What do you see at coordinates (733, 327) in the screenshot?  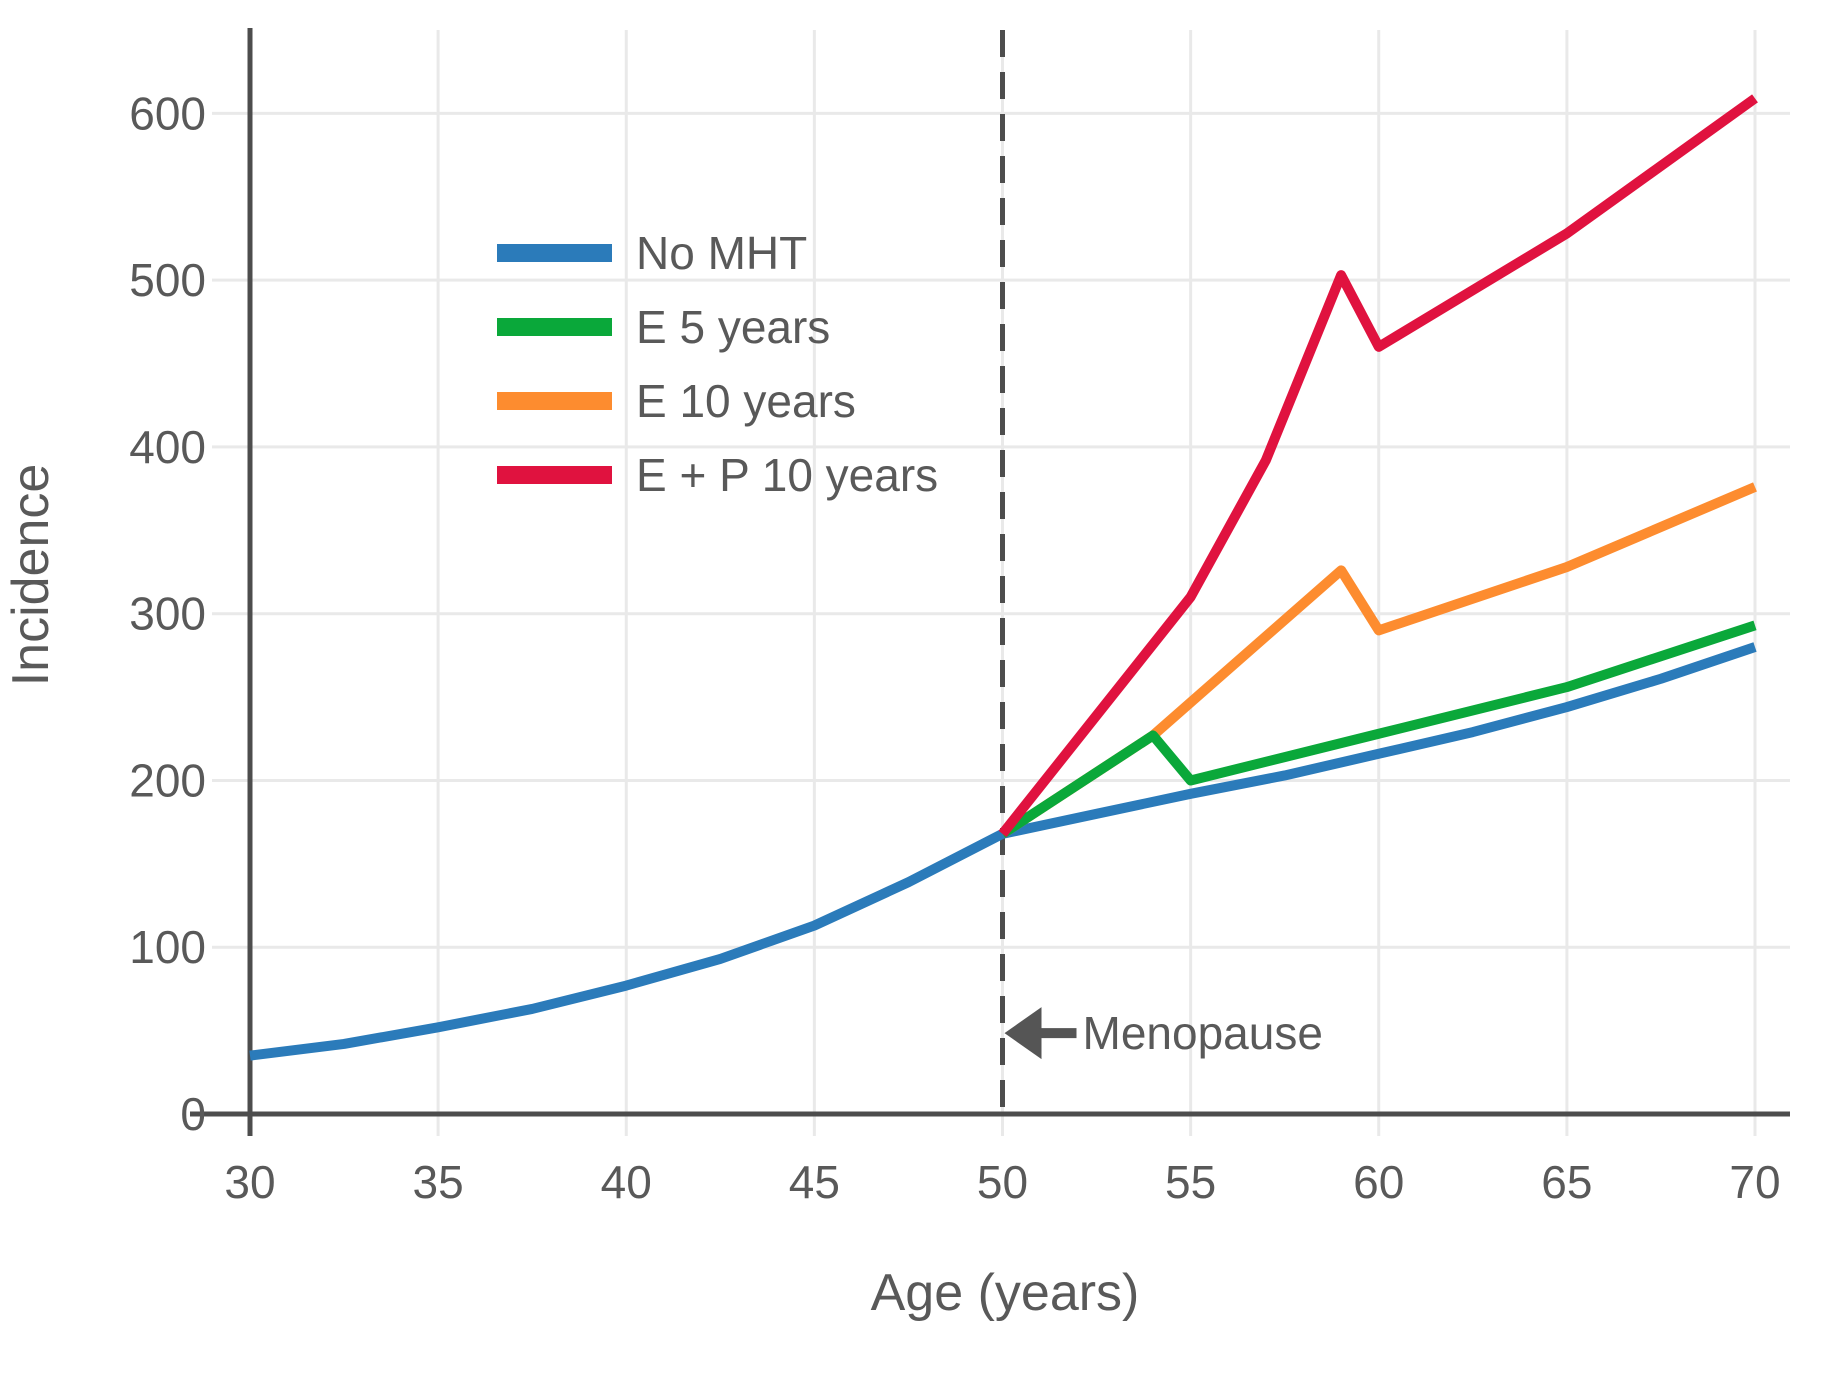 I see `legend-label-e-5-years: E 5 years` at bounding box center [733, 327].